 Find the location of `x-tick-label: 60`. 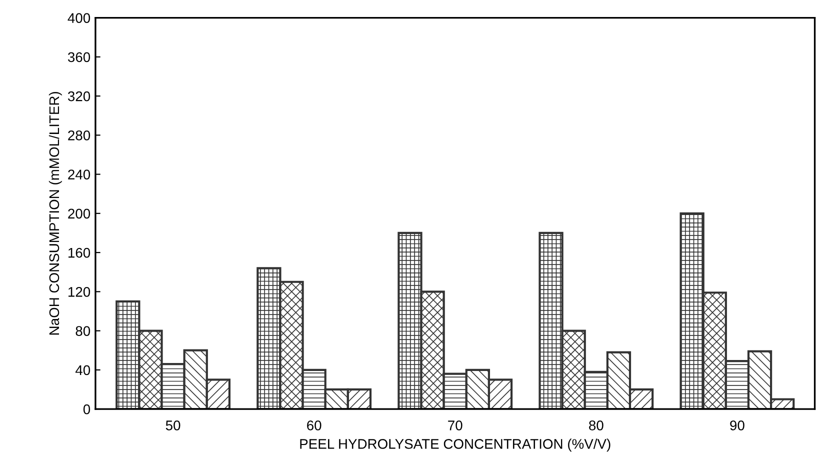

x-tick-label: 60 is located at coordinates (314, 425).